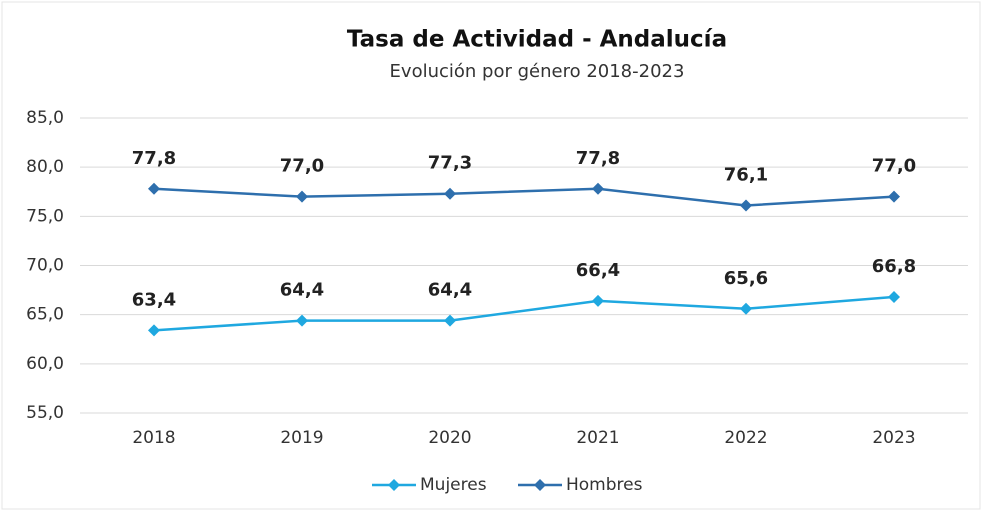 The width and height of the screenshot is (982, 511). Describe the element at coordinates (45, 118) in the screenshot. I see `y-tick-label: 85,0` at that location.